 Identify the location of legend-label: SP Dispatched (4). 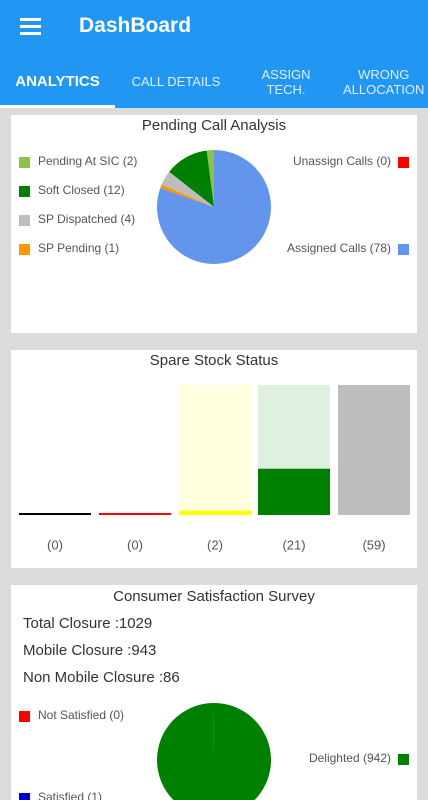
(86, 219).